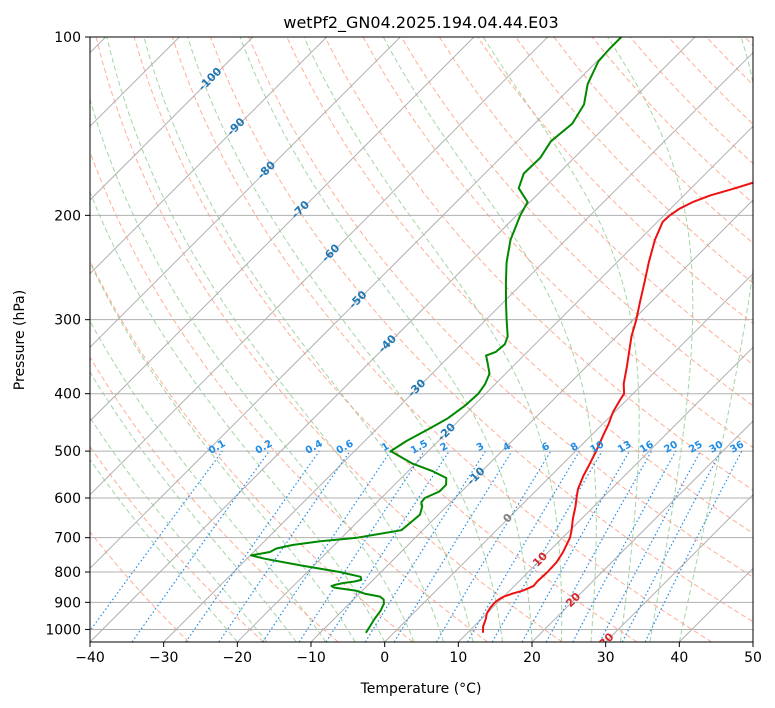 The image size is (775, 708). Describe the element at coordinates (67, 573) in the screenshot. I see `y-tick-label: 800` at that location.